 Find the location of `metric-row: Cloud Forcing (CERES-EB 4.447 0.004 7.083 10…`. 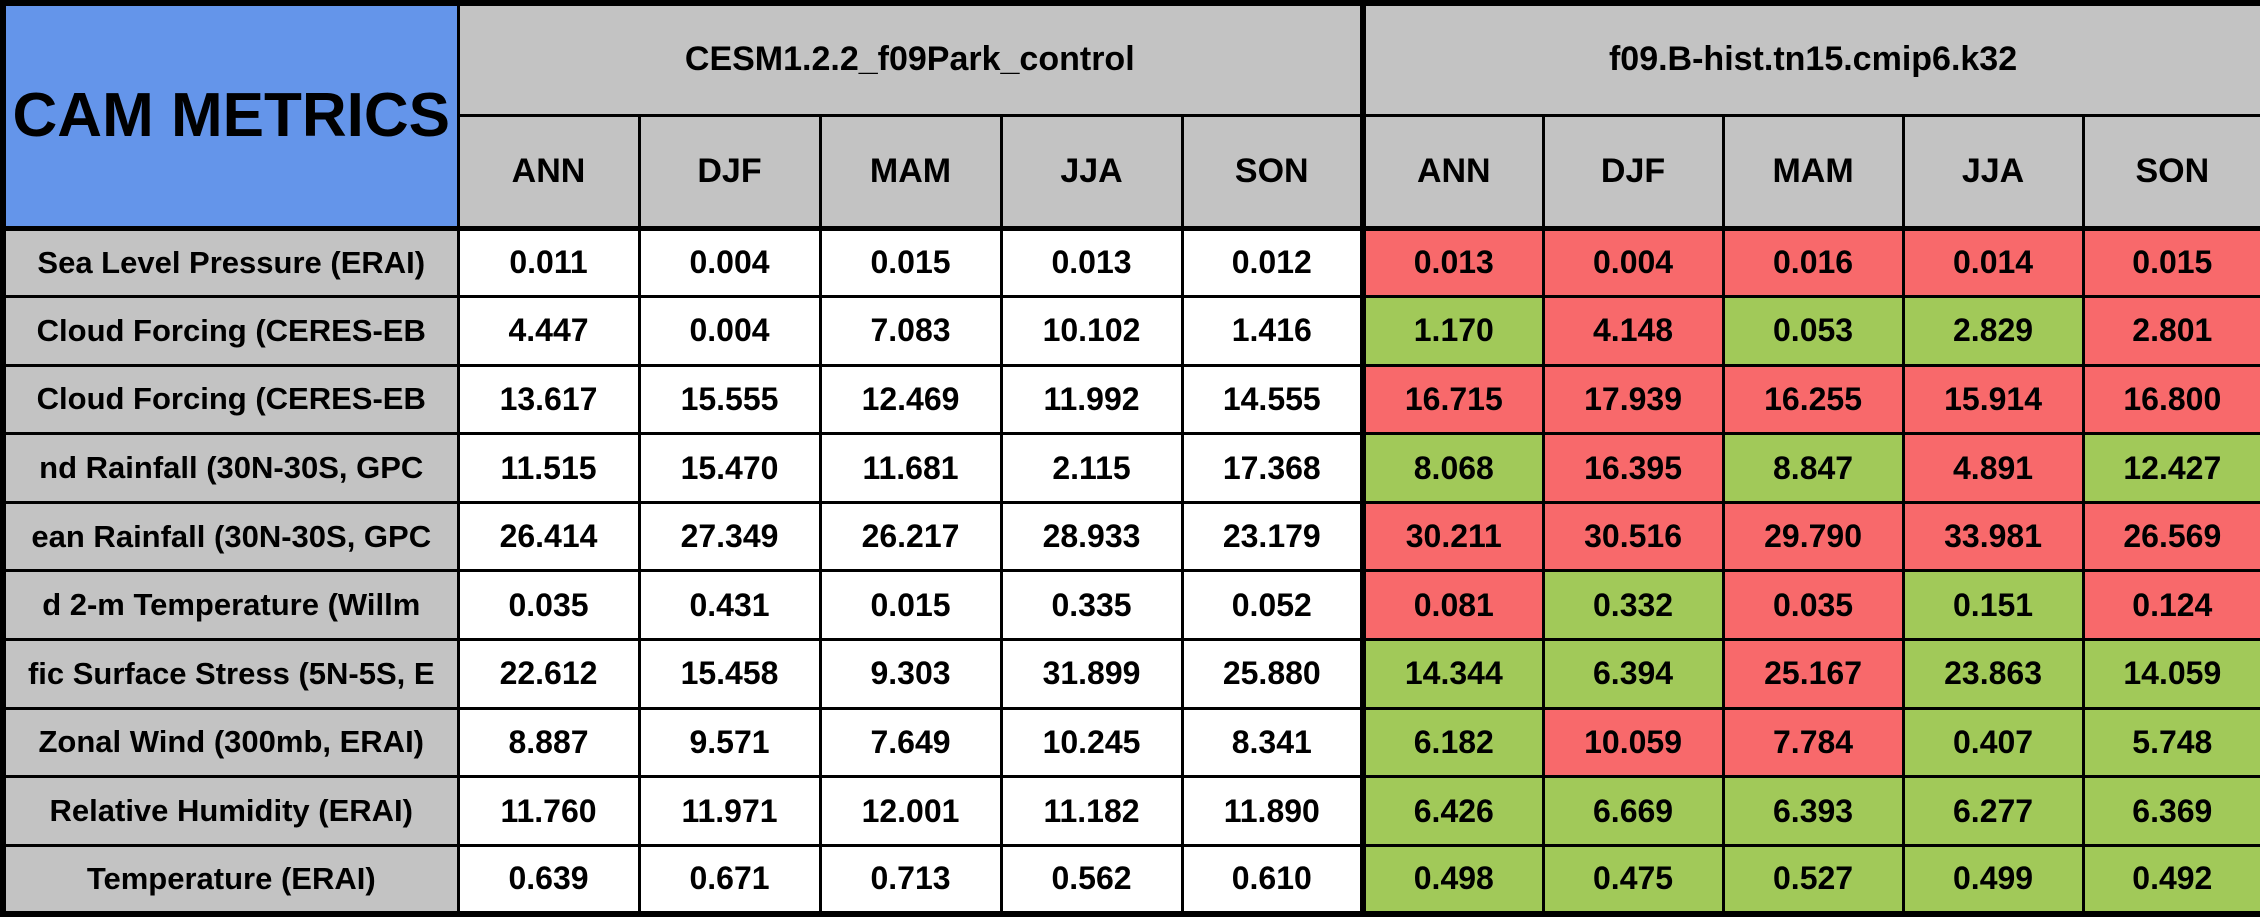

metric-row: Cloud Forcing (CERES-EB 4.447 0.004 7.083 10… is located at coordinates (1130, 331).